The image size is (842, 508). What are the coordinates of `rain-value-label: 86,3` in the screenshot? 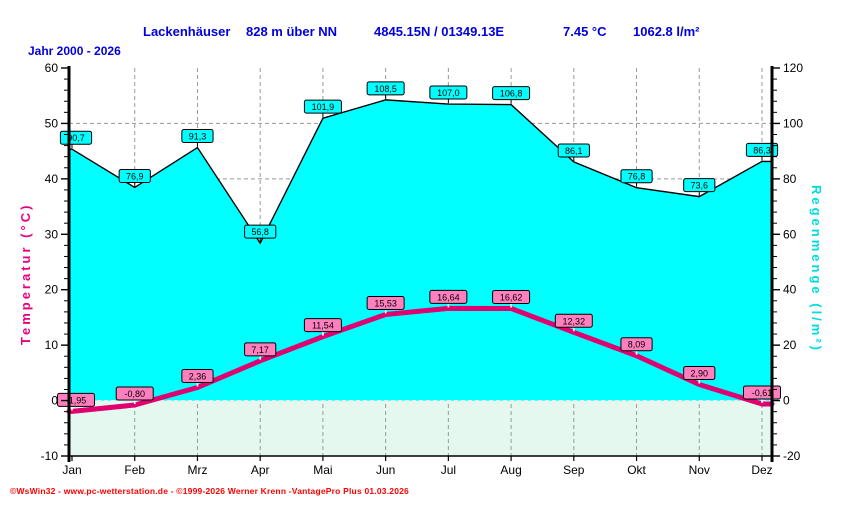 It's located at (762, 150).